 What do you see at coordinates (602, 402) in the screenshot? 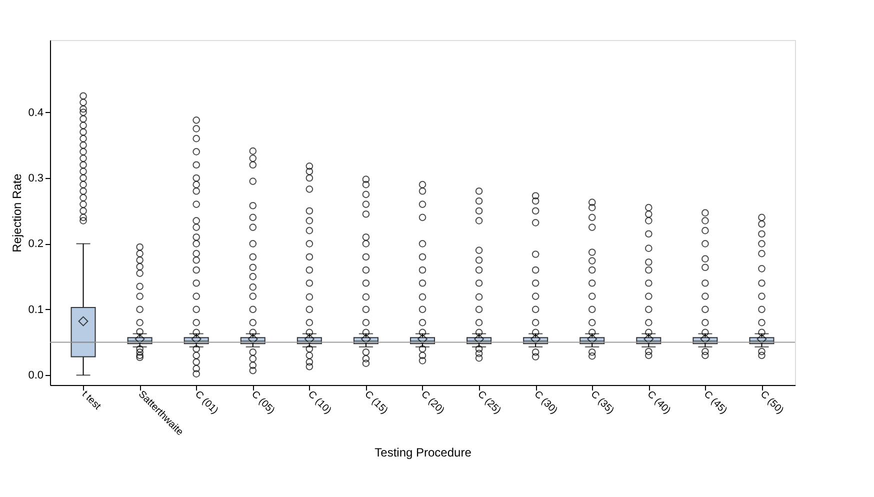
I see `x-tick-label: C (35)` at bounding box center [602, 402].